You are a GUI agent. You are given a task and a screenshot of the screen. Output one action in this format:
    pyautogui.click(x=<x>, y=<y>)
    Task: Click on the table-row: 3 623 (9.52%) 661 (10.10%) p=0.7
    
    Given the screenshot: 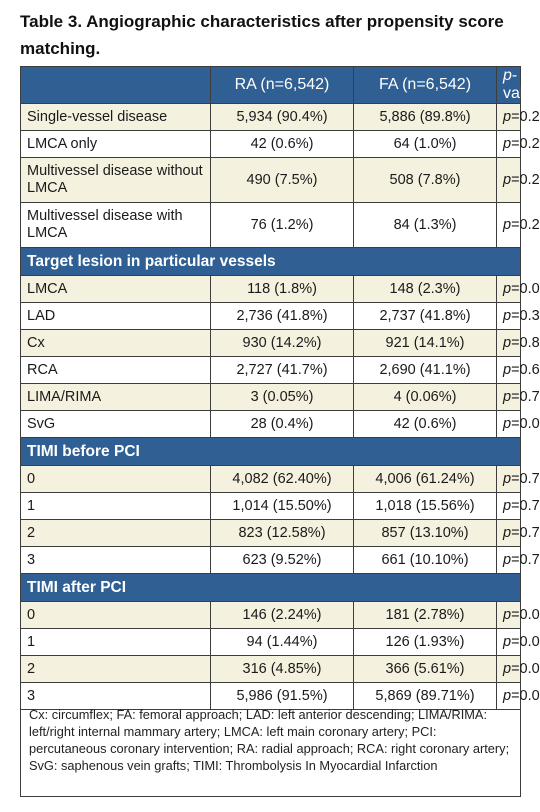 What is the action you would take?
    pyautogui.click(x=280, y=560)
    